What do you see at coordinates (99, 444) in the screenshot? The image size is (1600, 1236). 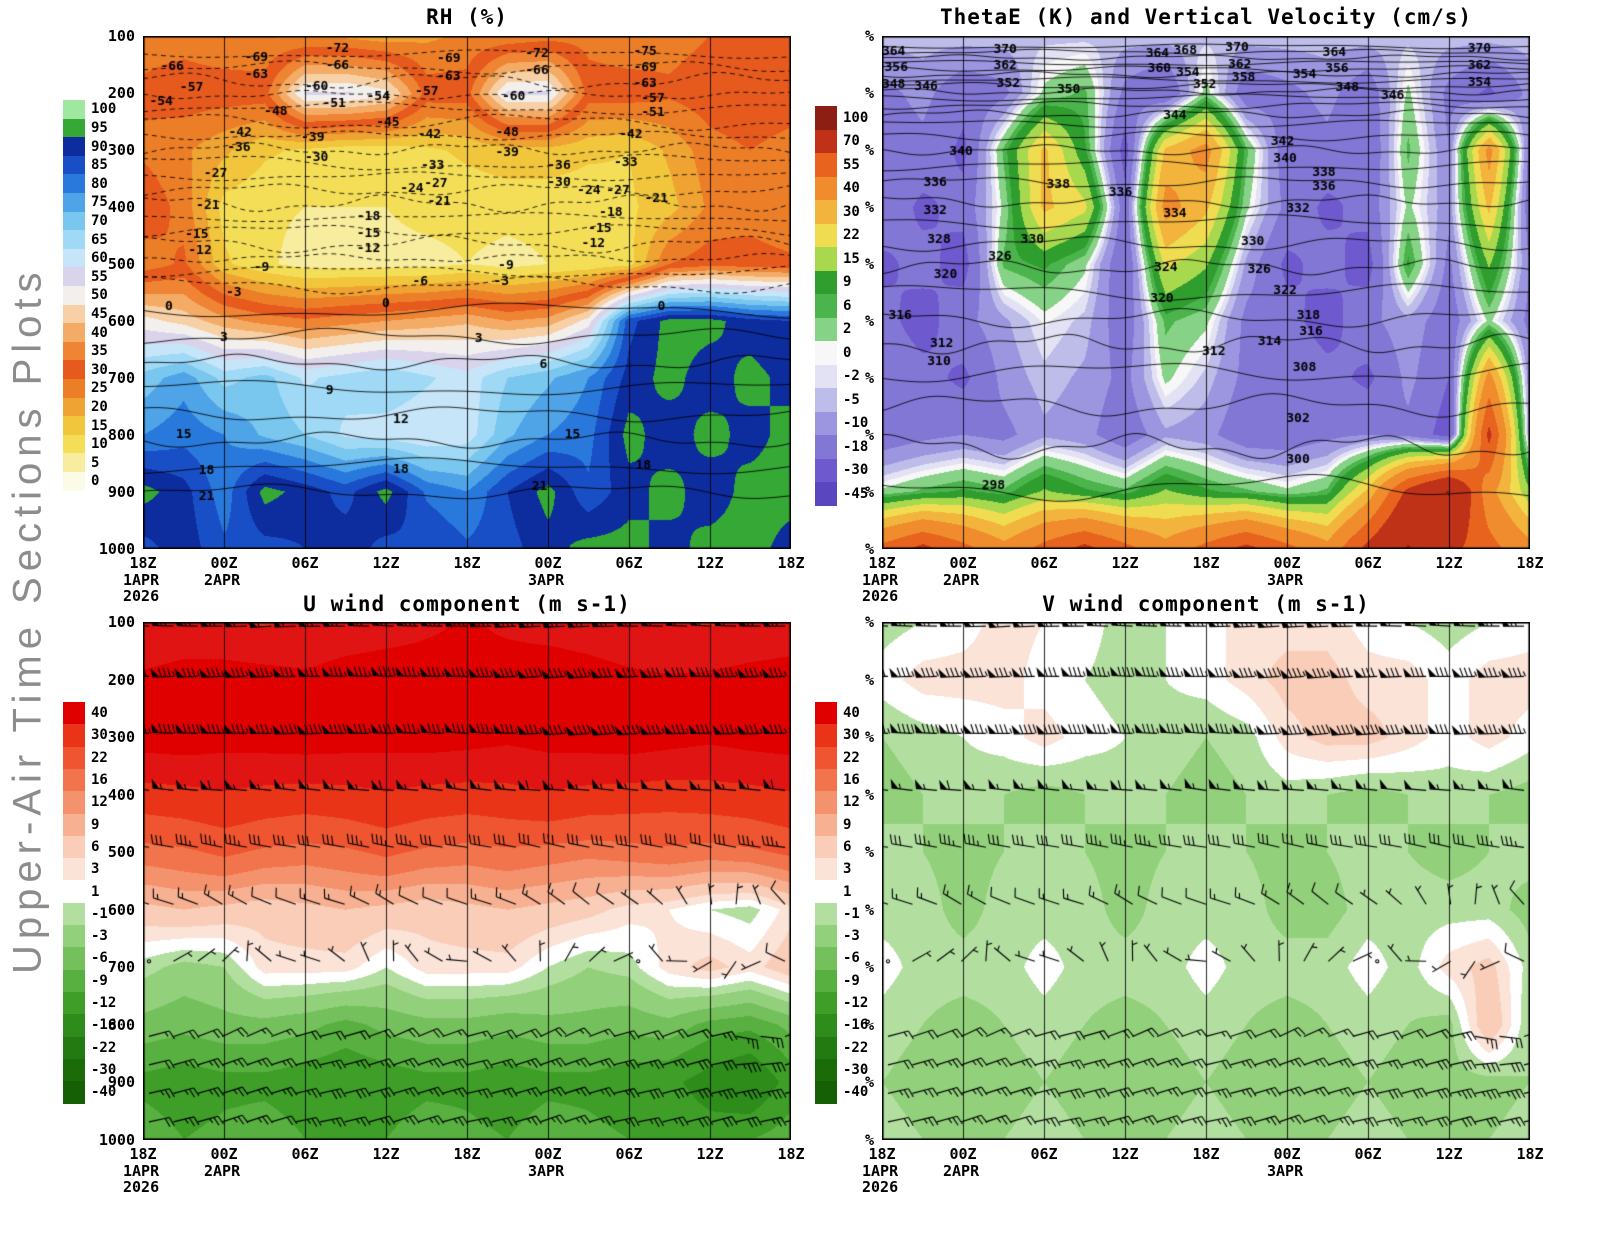 I see `rh-colorbar-label-10: 10` at bounding box center [99, 444].